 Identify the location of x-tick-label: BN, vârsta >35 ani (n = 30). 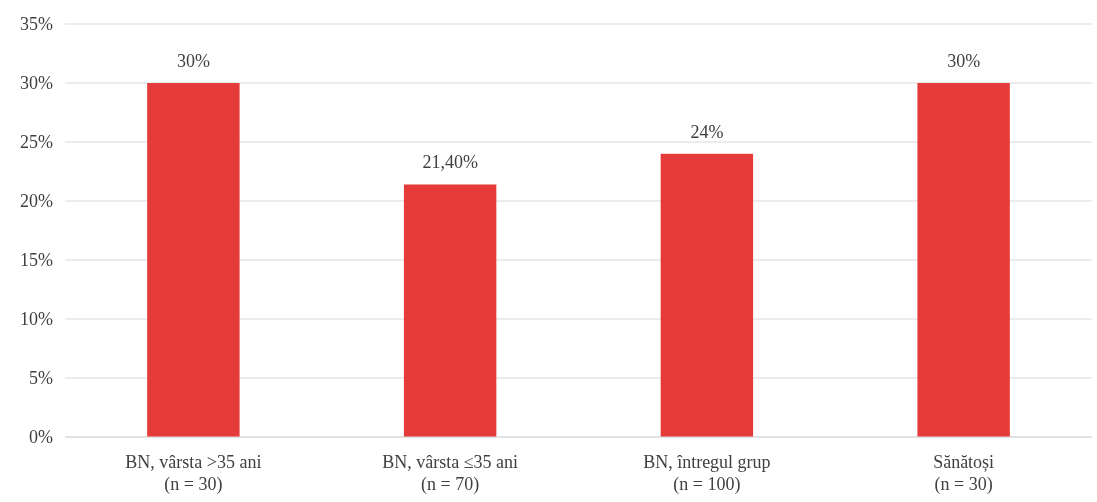
(193, 473).